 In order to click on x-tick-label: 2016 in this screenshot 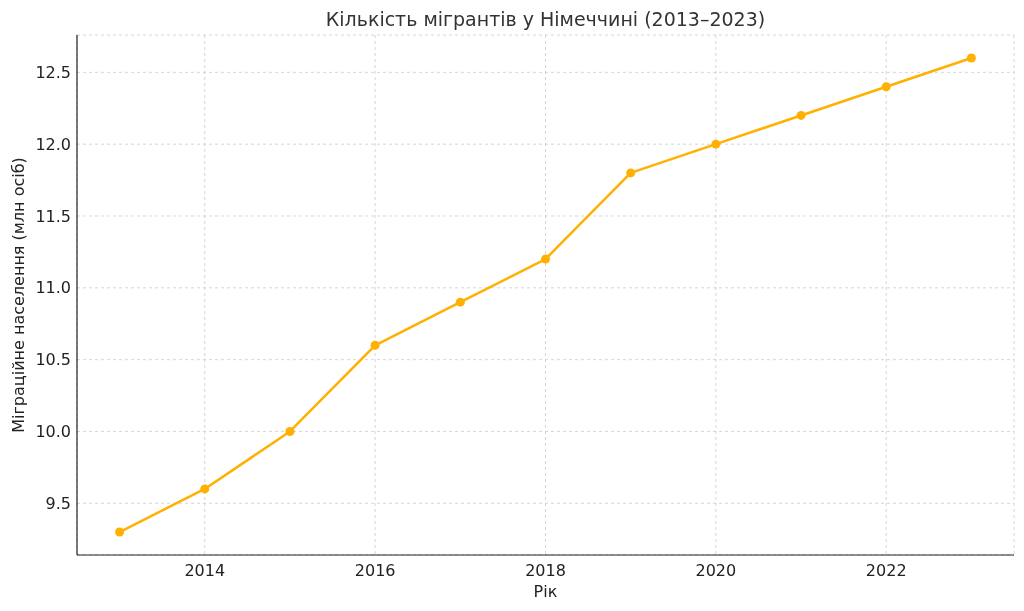, I will do `click(375, 571)`.